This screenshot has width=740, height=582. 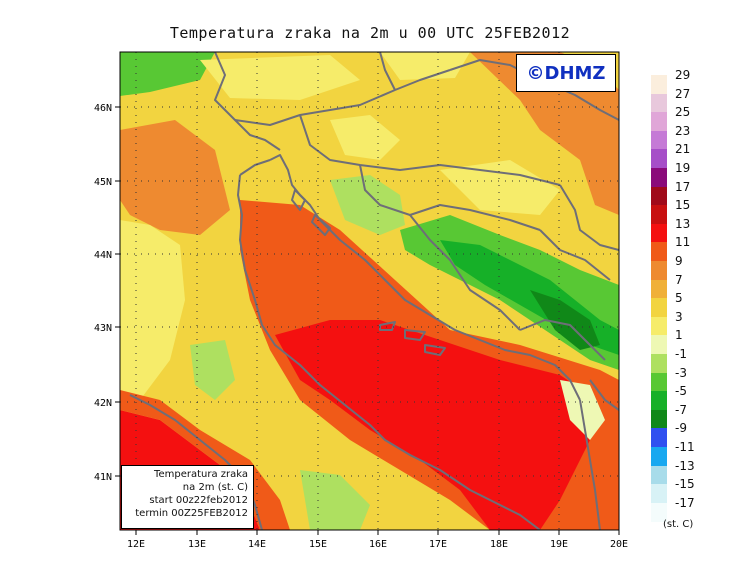 I want to click on lon-tick-14e: 14E, so click(x=257, y=544).